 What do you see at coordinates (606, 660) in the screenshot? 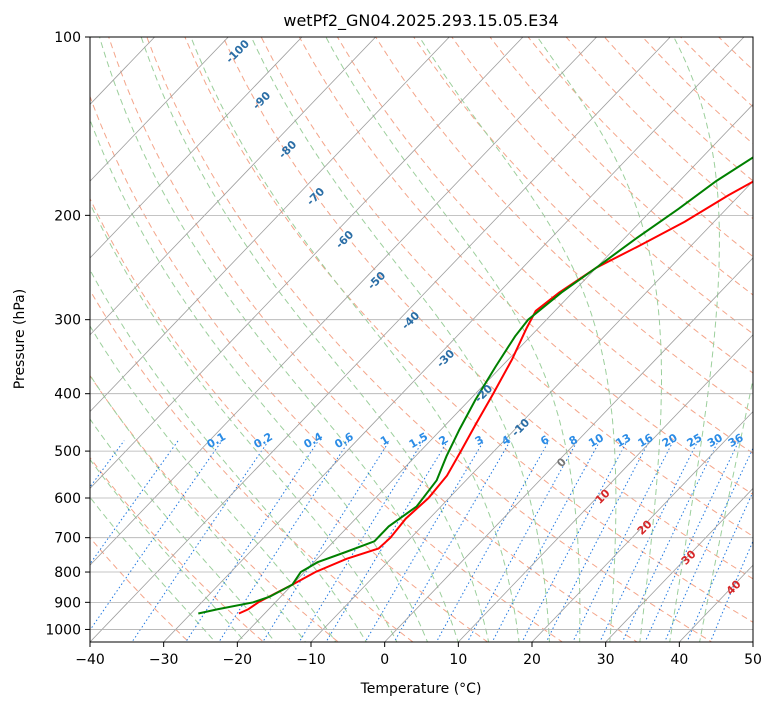
I see `x-tick-label: 30` at bounding box center [606, 660].